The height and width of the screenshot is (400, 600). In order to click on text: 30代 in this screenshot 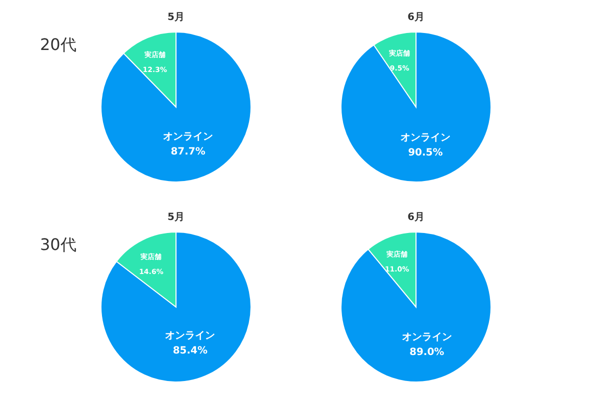, I will do `click(58, 245)`.